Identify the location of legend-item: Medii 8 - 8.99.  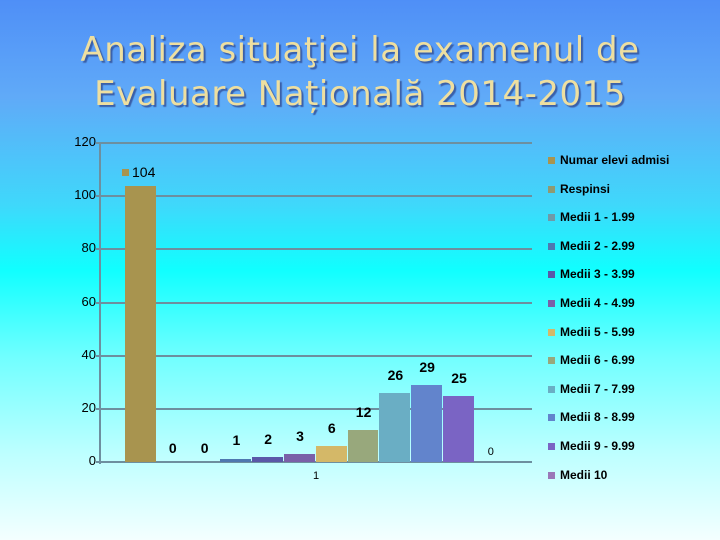
(608, 423).